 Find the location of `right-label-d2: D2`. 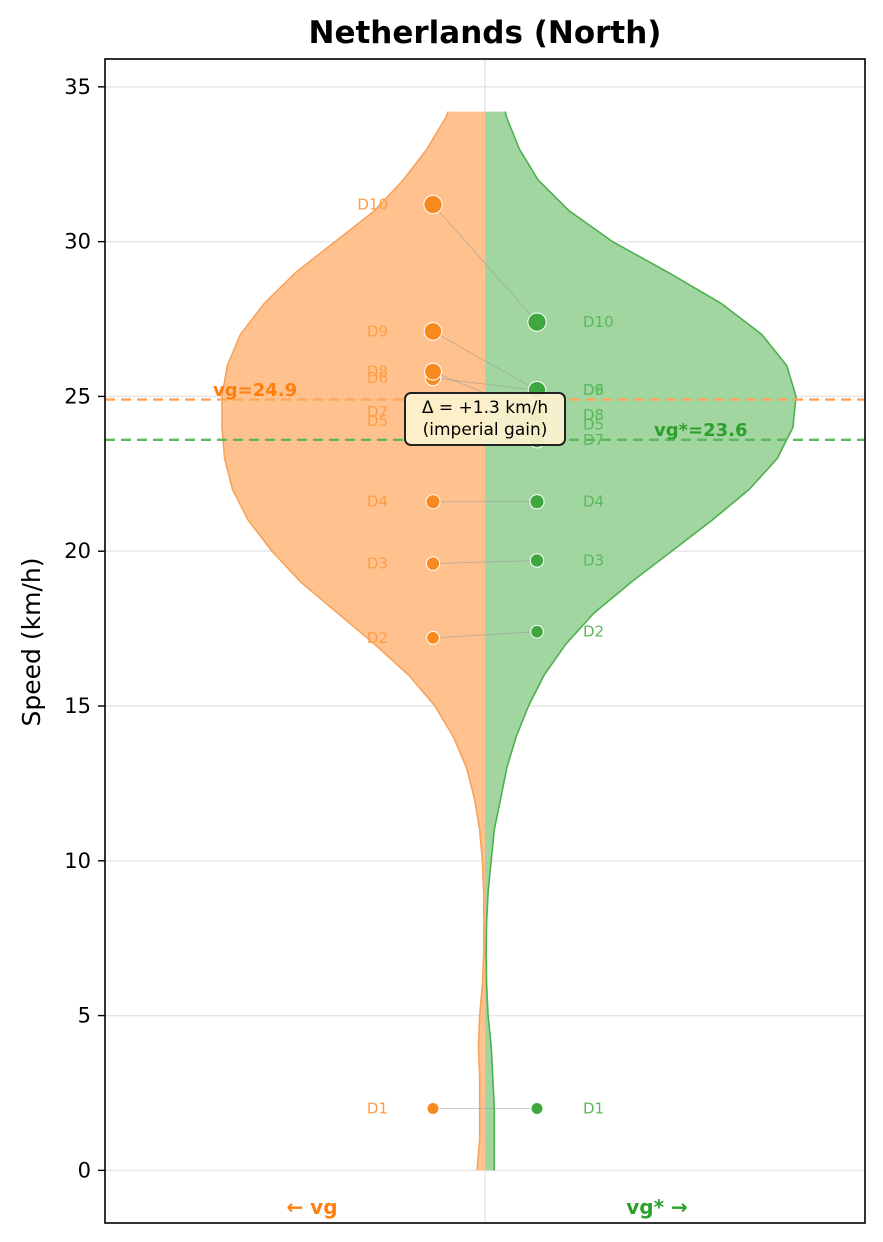

right-label-d2: D2 is located at coordinates (593, 632).